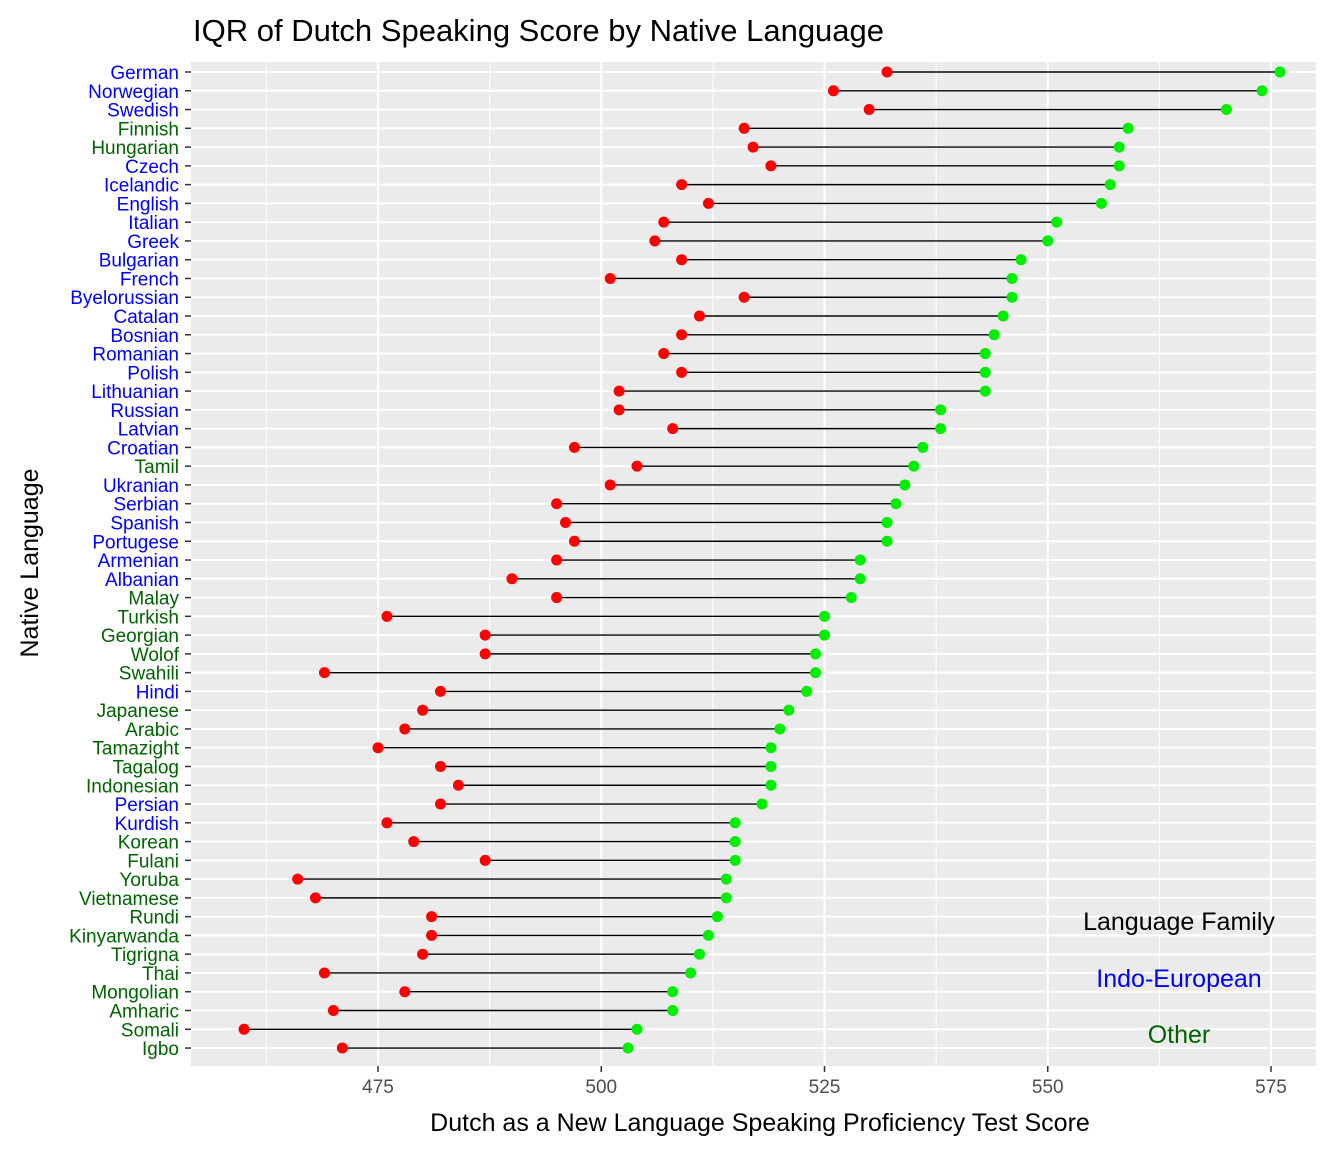 Image resolution: width=1344 pixels, height=1157 pixels. What do you see at coordinates (378, 1087) in the screenshot?
I see `x-tick-label: 475` at bounding box center [378, 1087].